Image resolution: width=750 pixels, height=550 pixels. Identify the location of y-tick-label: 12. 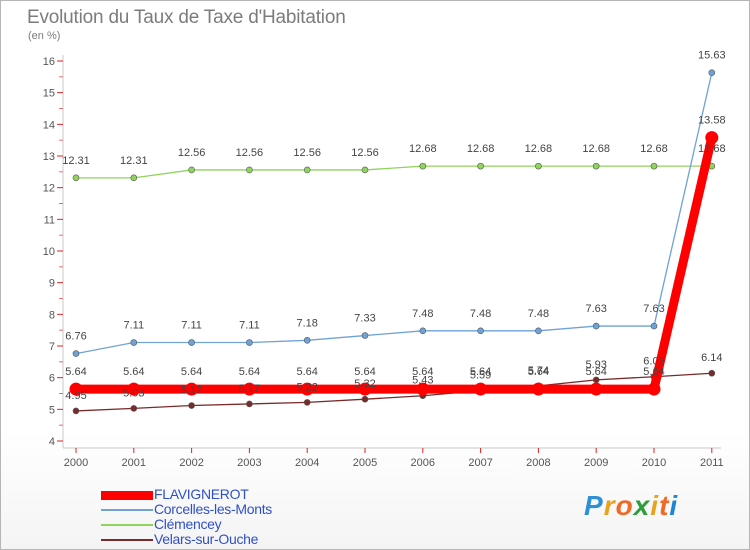
(49, 189).